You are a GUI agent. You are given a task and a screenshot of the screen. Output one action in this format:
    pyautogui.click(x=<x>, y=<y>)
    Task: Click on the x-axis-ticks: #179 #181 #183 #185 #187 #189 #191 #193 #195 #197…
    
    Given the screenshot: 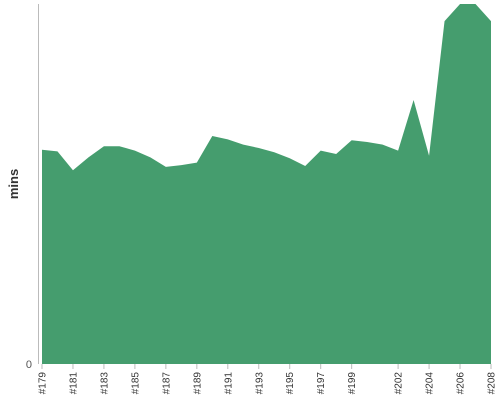 What is the action you would take?
    pyautogui.click(x=268, y=379)
    